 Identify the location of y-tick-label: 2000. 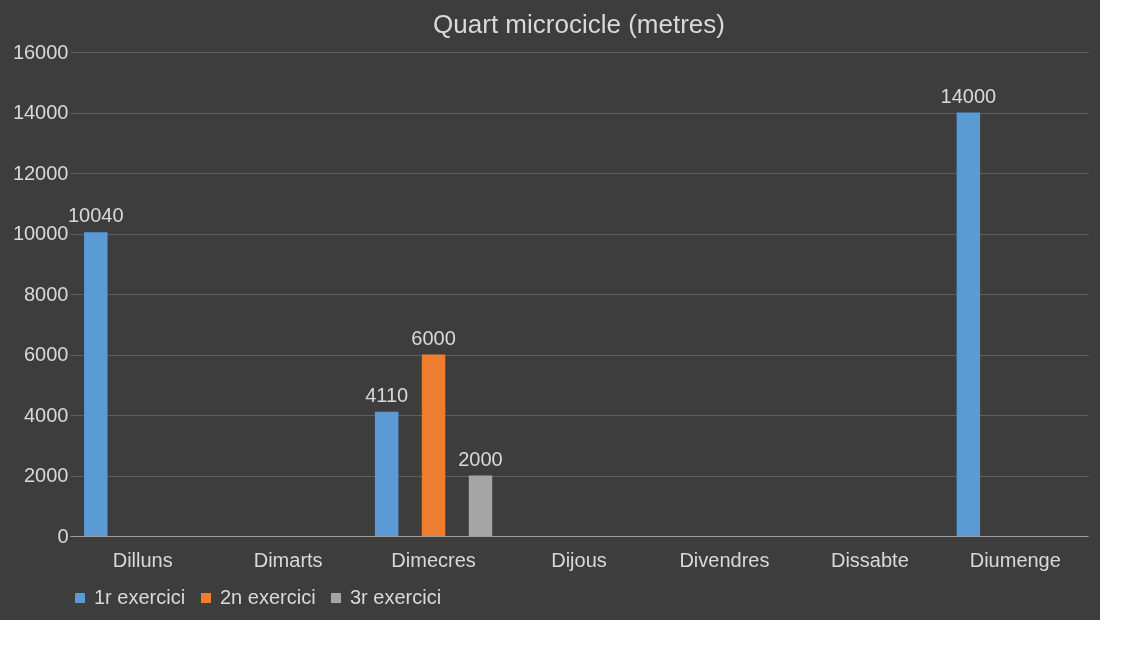
(46, 475).